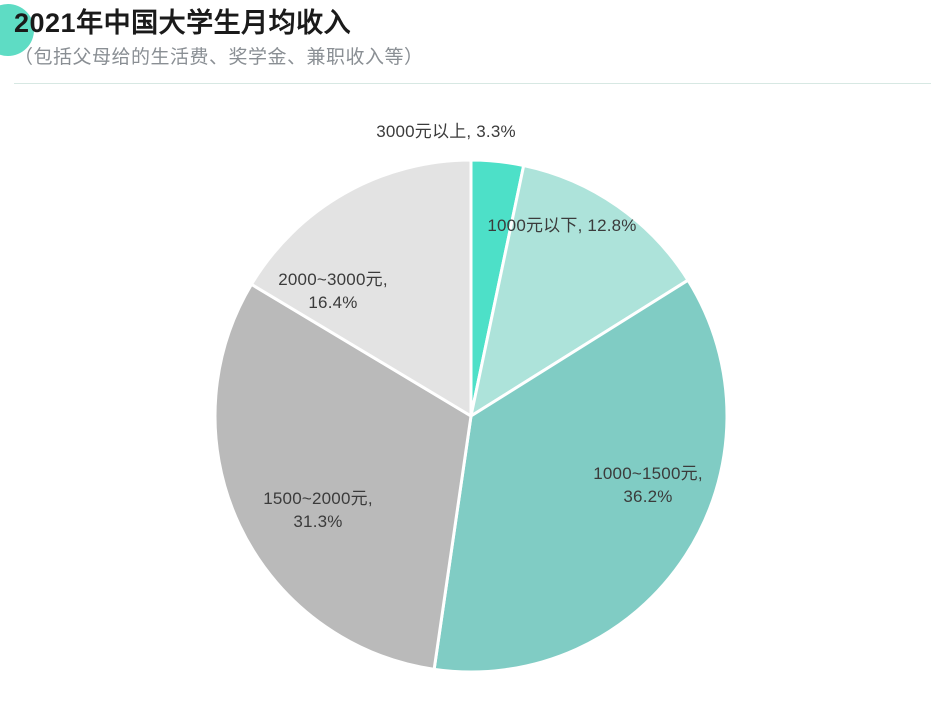 This screenshot has height=715, width=945. I want to click on pie-label-line-2: 16.4%, so click(333, 302).